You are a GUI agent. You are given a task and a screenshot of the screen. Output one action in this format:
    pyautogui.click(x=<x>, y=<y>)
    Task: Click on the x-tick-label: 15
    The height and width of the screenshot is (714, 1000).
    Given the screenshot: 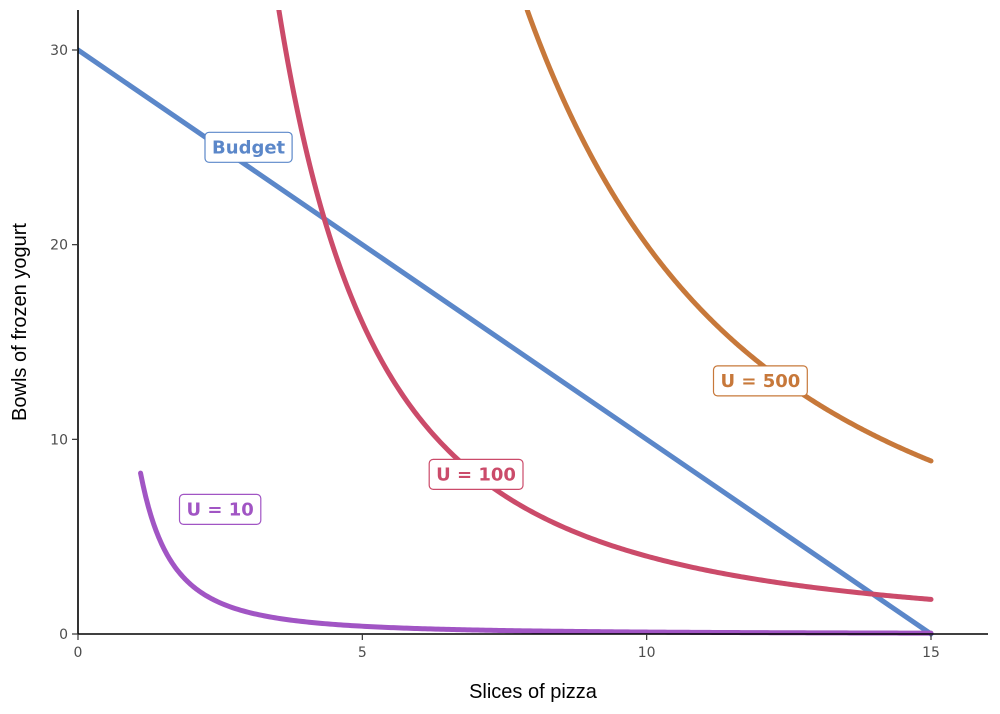 What is the action you would take?
    pyautogui.click(x=931, y=653)
    